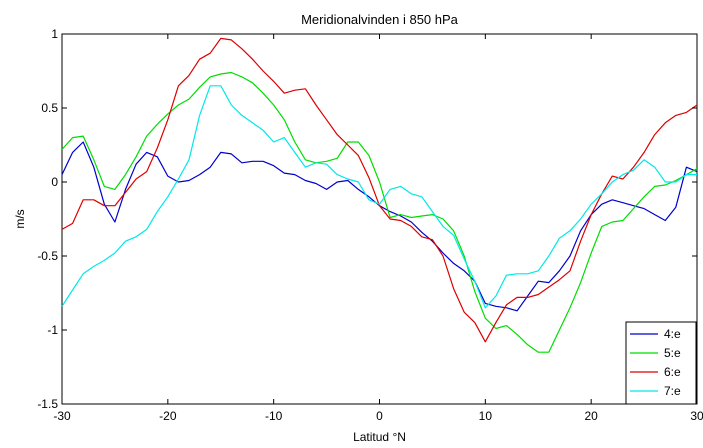  Describe the element at coordinates (591, 416) in the screenshot. I see `x-tick-label: 20` at that location.